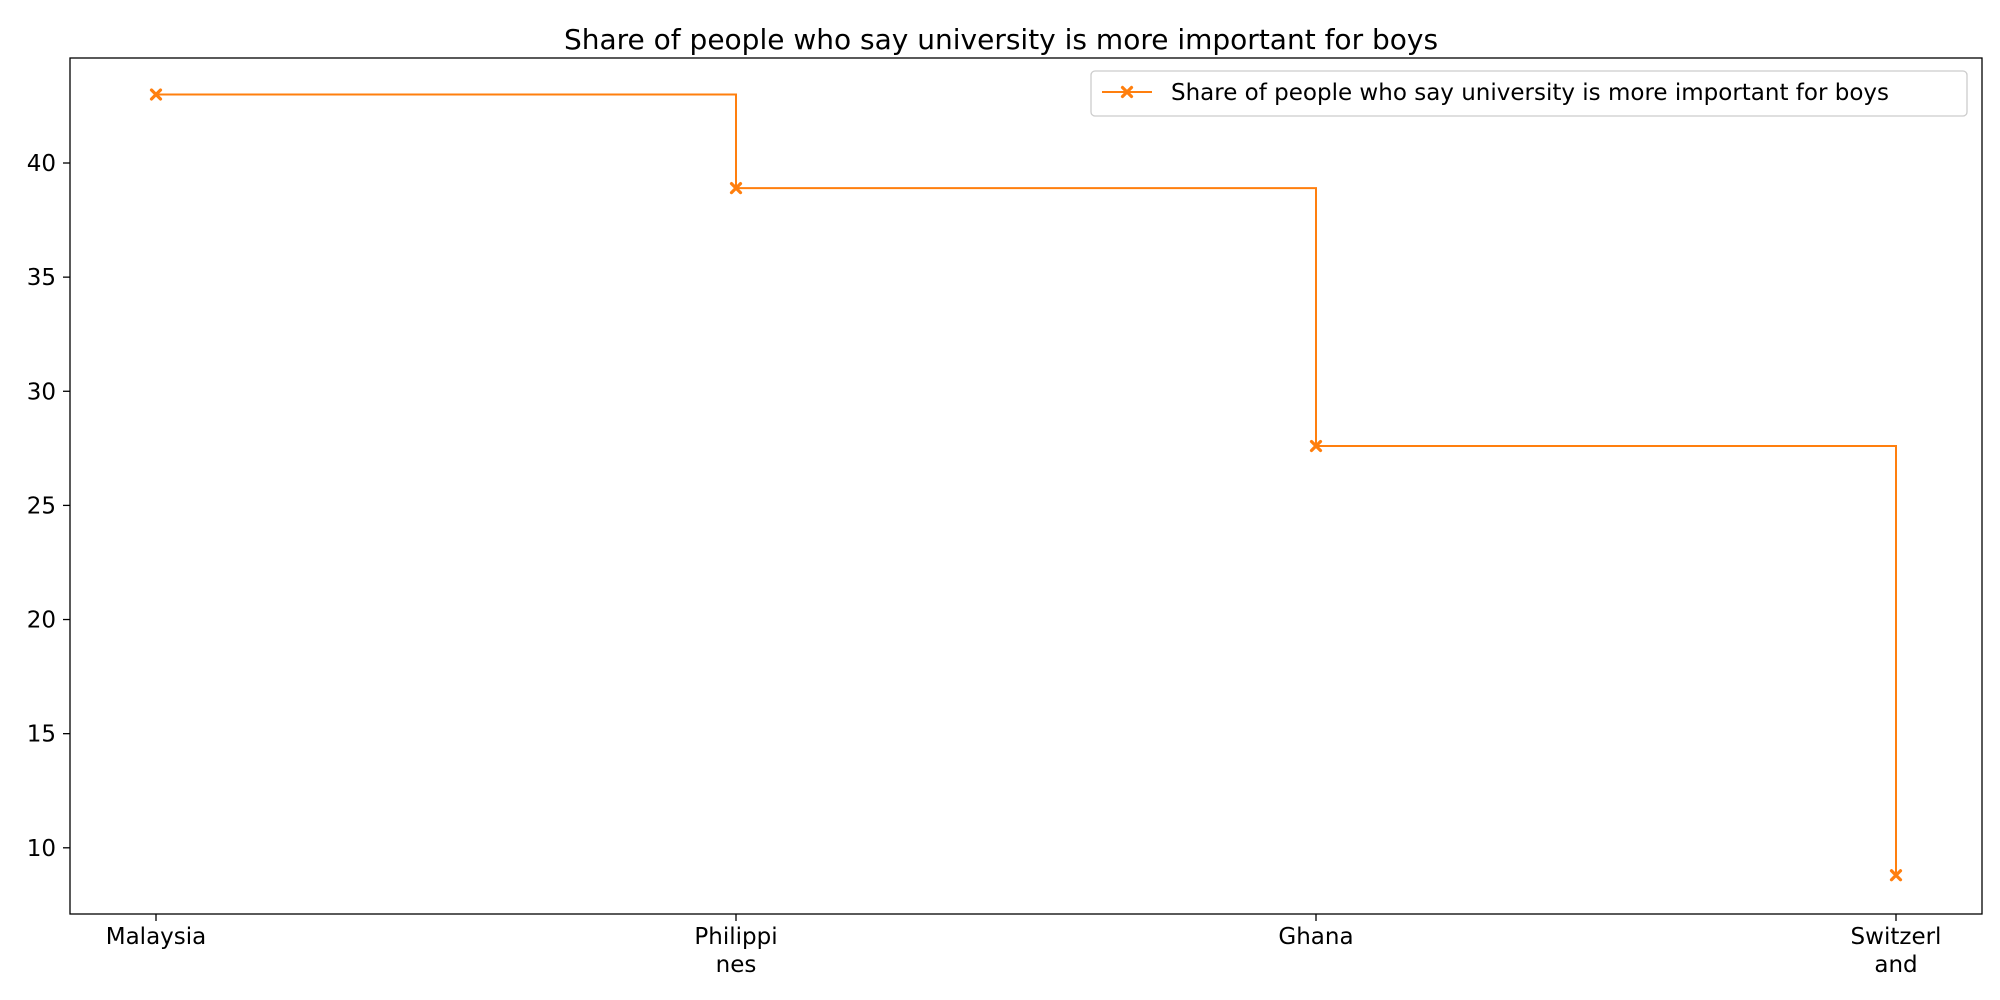  What do you see at coordinates (735, 937) in the screenshot?
I see `x-tick-label: Philippi` at bounding box center [735, 937].